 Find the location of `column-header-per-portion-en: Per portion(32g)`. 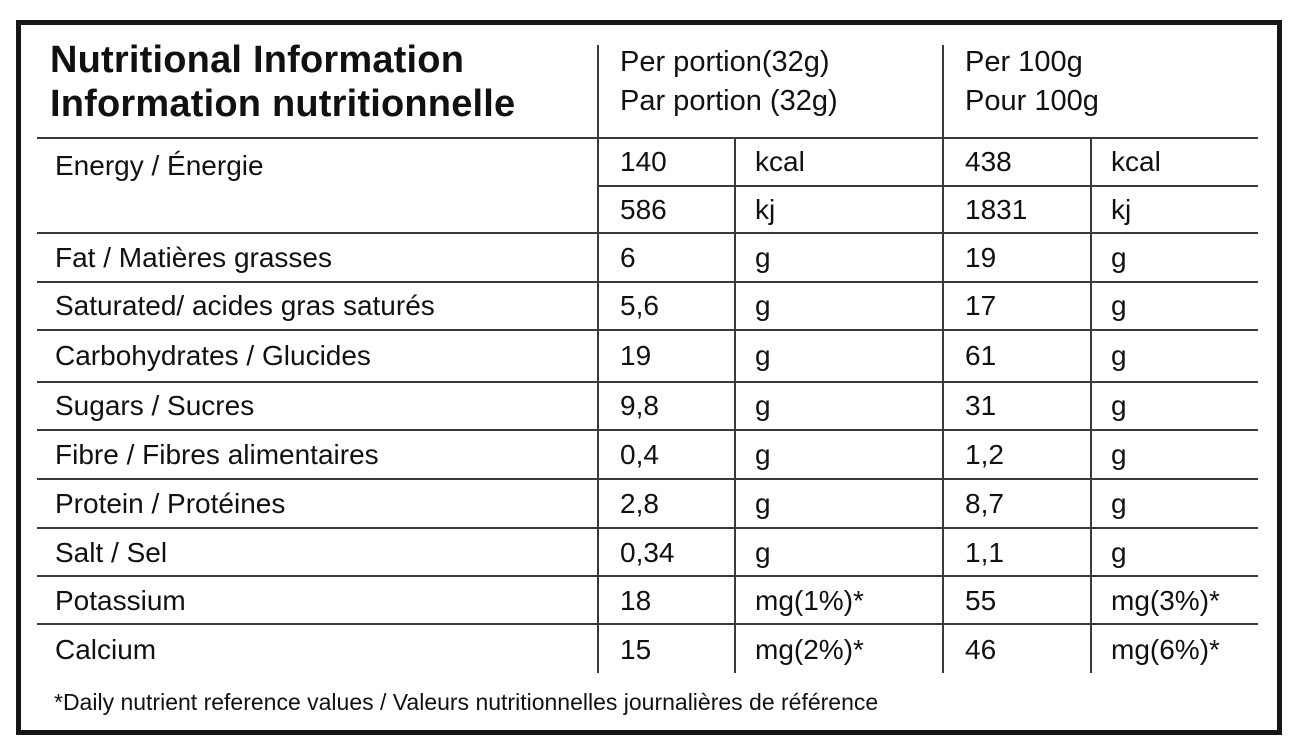

column-header-per-portion-en: Per portion(32g) is located at coordinates (725, 61).